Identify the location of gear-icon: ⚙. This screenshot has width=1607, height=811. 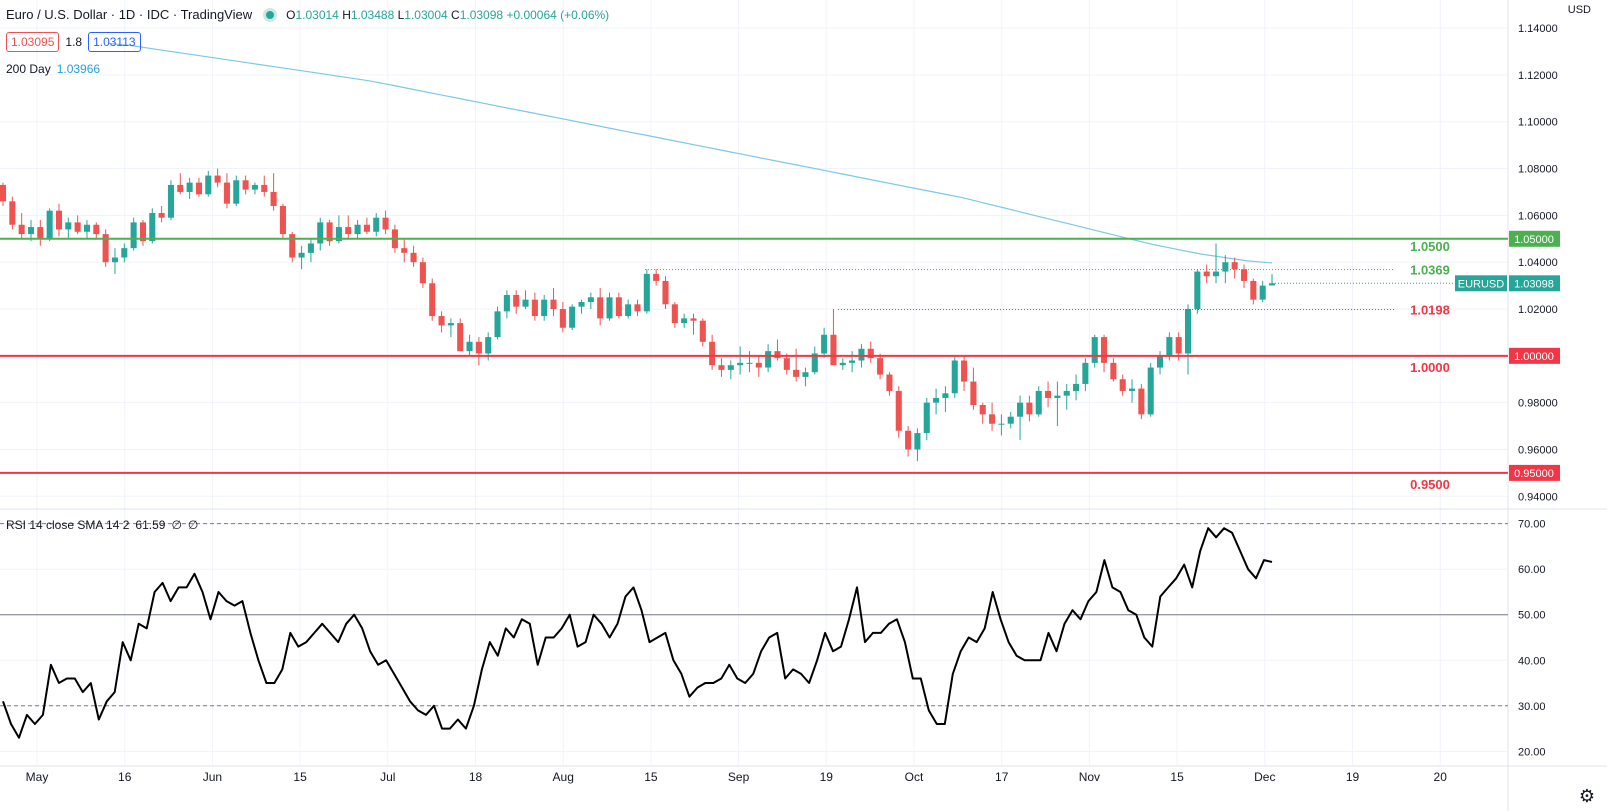
(1586, 796).